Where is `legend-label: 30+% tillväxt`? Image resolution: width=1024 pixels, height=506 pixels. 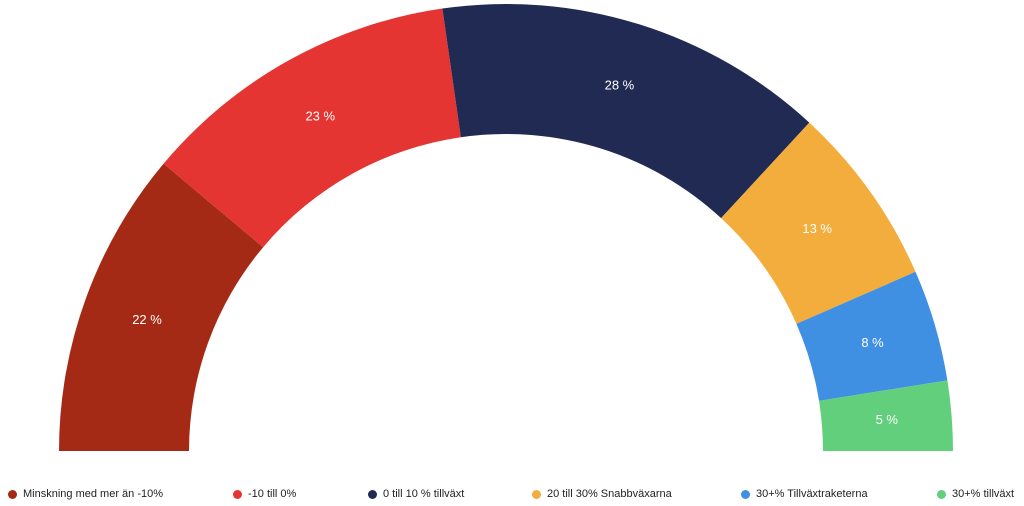 legend-label: 30+% tillväxt is located at coordinates (983, 494).